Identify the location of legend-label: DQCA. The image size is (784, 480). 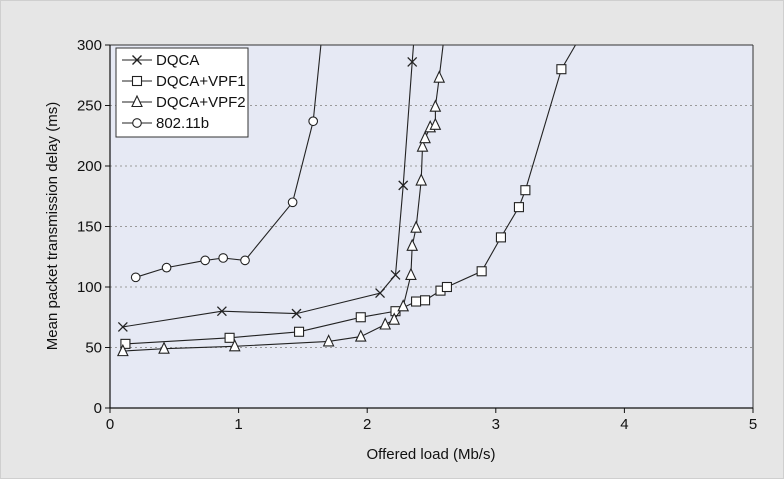
(177, 60).